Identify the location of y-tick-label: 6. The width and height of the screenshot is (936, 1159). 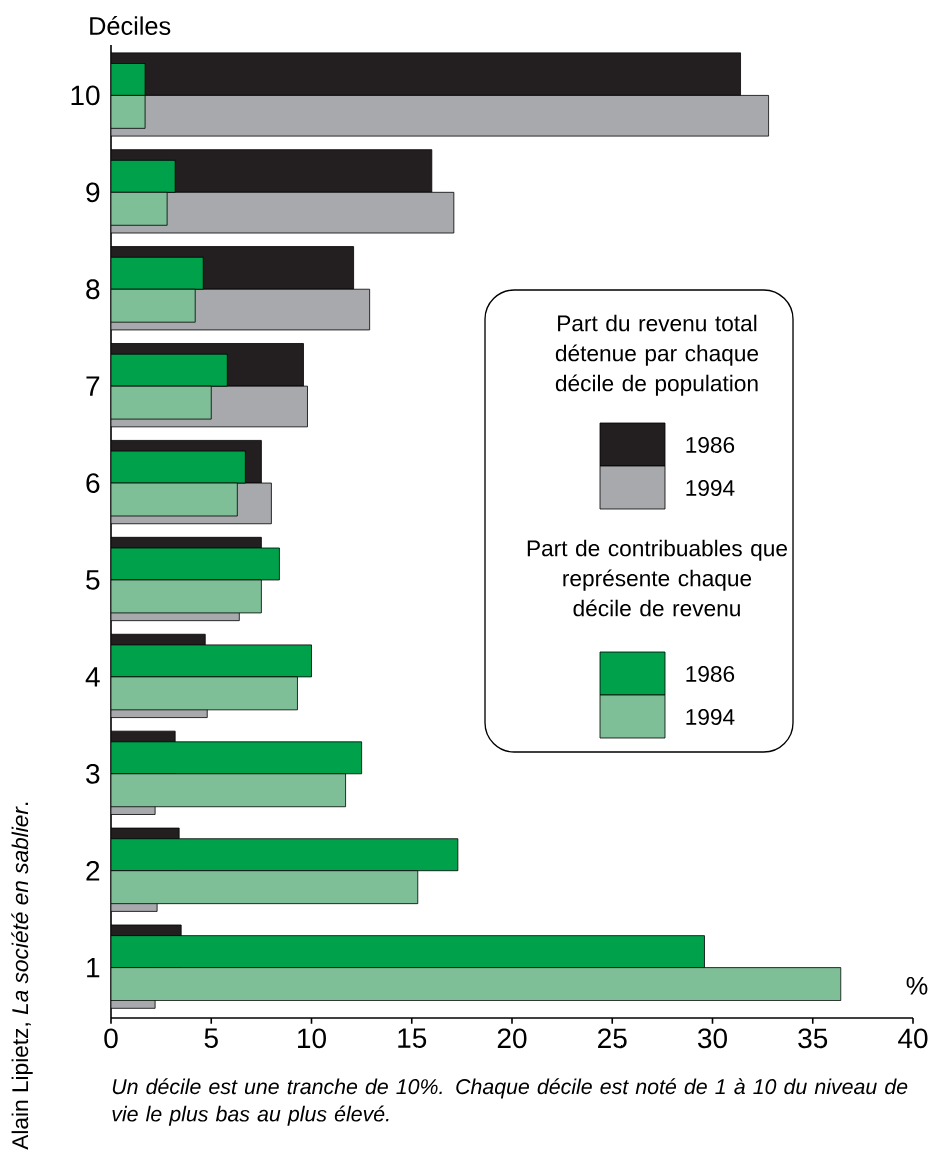
(93, 483).